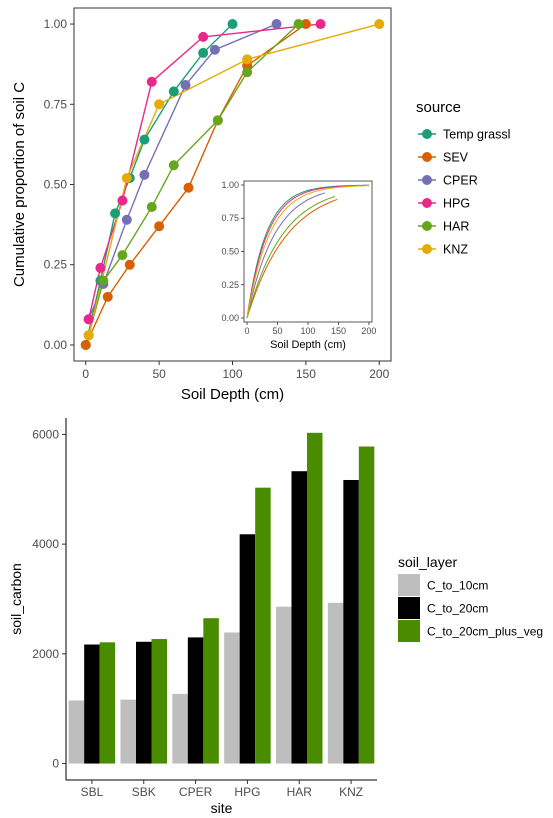 This screenshot has height=818, width=553. What do you see at coordinates (438, 107) in the screenshot?
I see `legend-title: source` at bounding box center [438, 107].